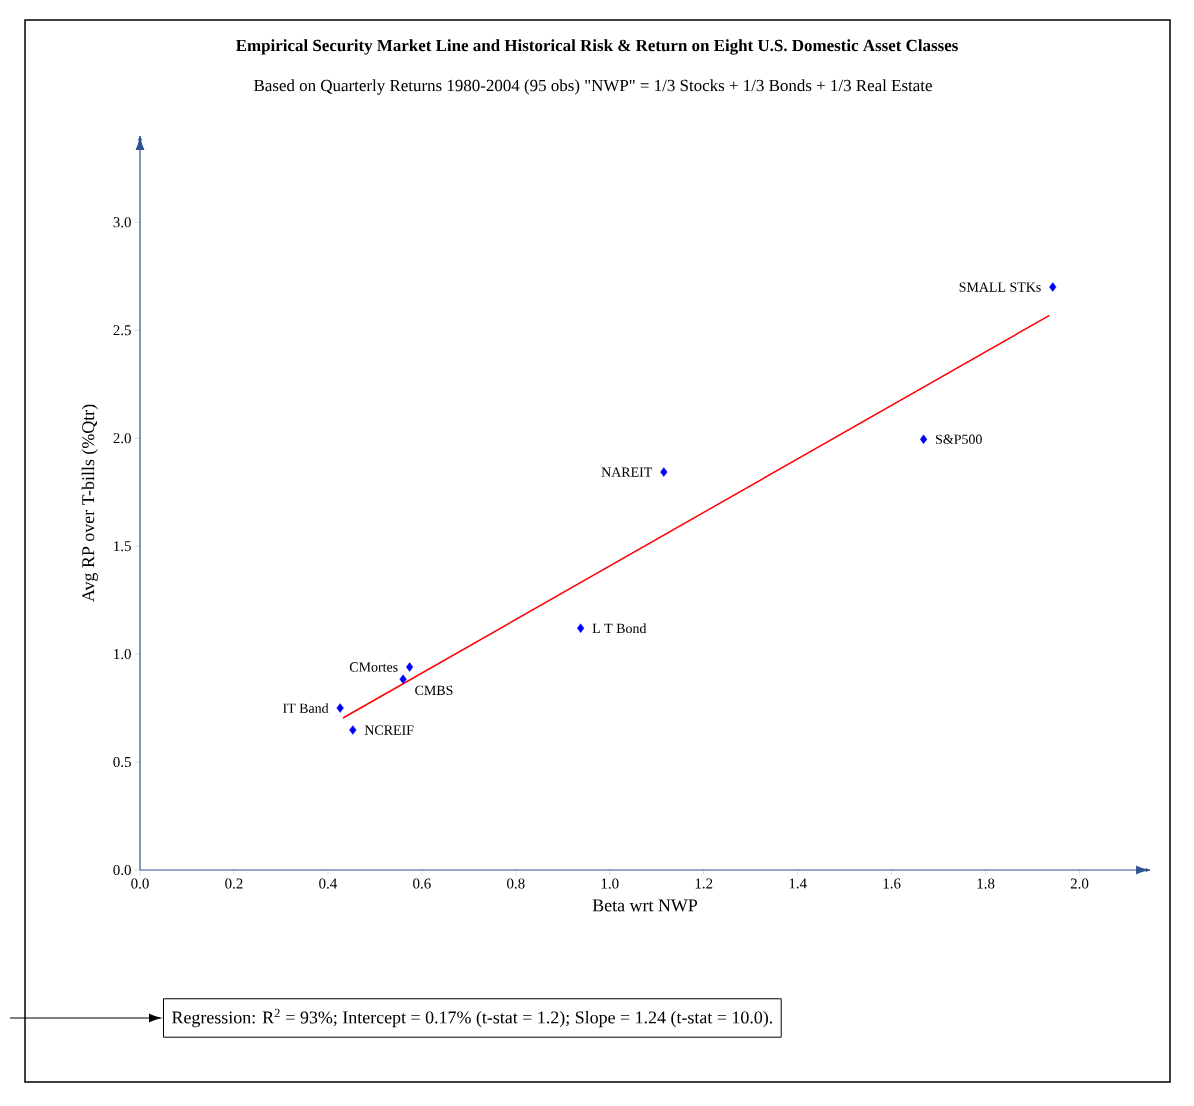 This screenshot has height=1106, width=1194. What do you see at coordinates (306, 708) in the screenshot?
I see `annotation: IT Band` at bounding box center [306, 708].